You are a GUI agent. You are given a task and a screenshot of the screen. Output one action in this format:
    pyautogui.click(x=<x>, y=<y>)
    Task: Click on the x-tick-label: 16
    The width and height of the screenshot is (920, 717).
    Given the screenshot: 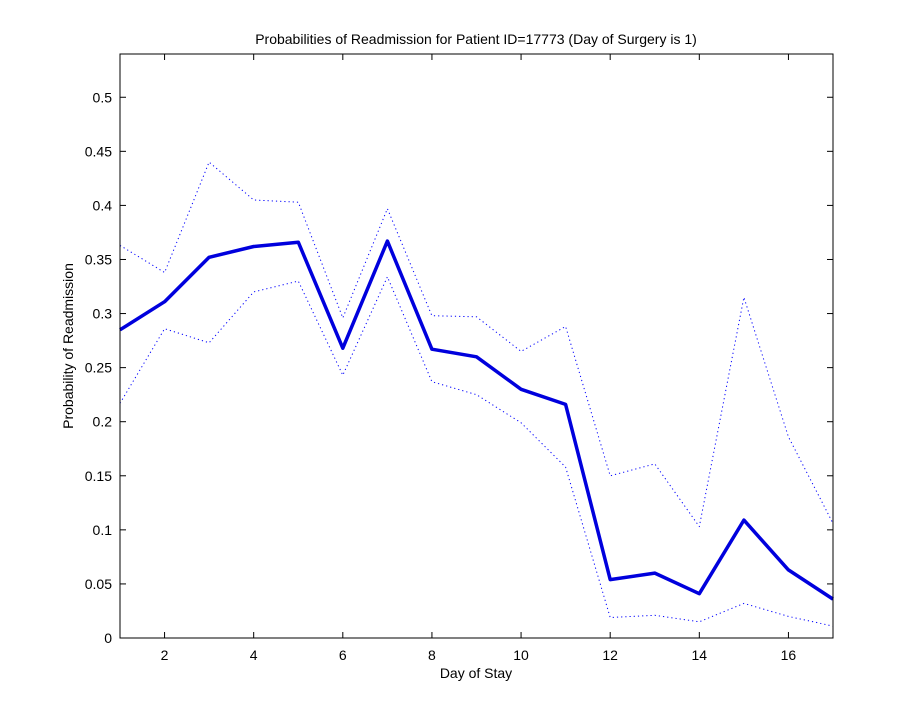 What is the action you would take?
    pyautogui.click(x=789, y=655)
    